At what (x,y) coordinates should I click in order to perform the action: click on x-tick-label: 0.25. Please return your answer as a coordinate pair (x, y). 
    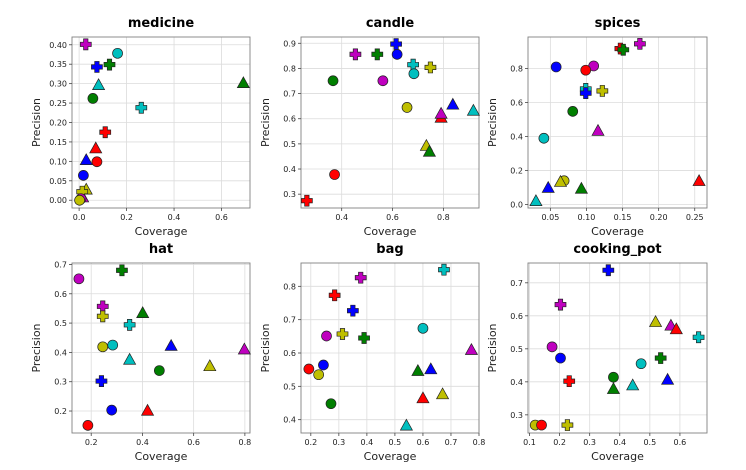
    Looking at the image, I should click on (695, 217).